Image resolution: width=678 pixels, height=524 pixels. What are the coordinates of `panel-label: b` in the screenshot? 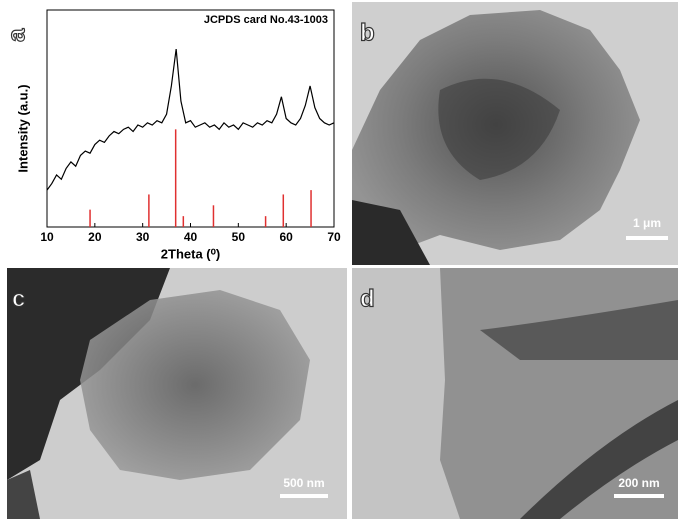 It's located at (367, 32).